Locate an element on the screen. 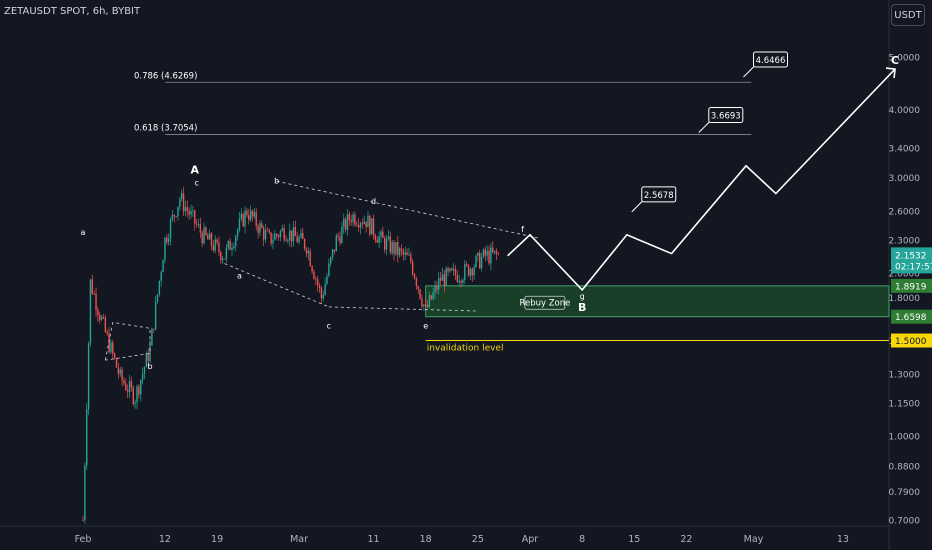 Image resolution: width=932 pixels, height=550 pixels. rebuy-zone is located at coordinates (657, 301).